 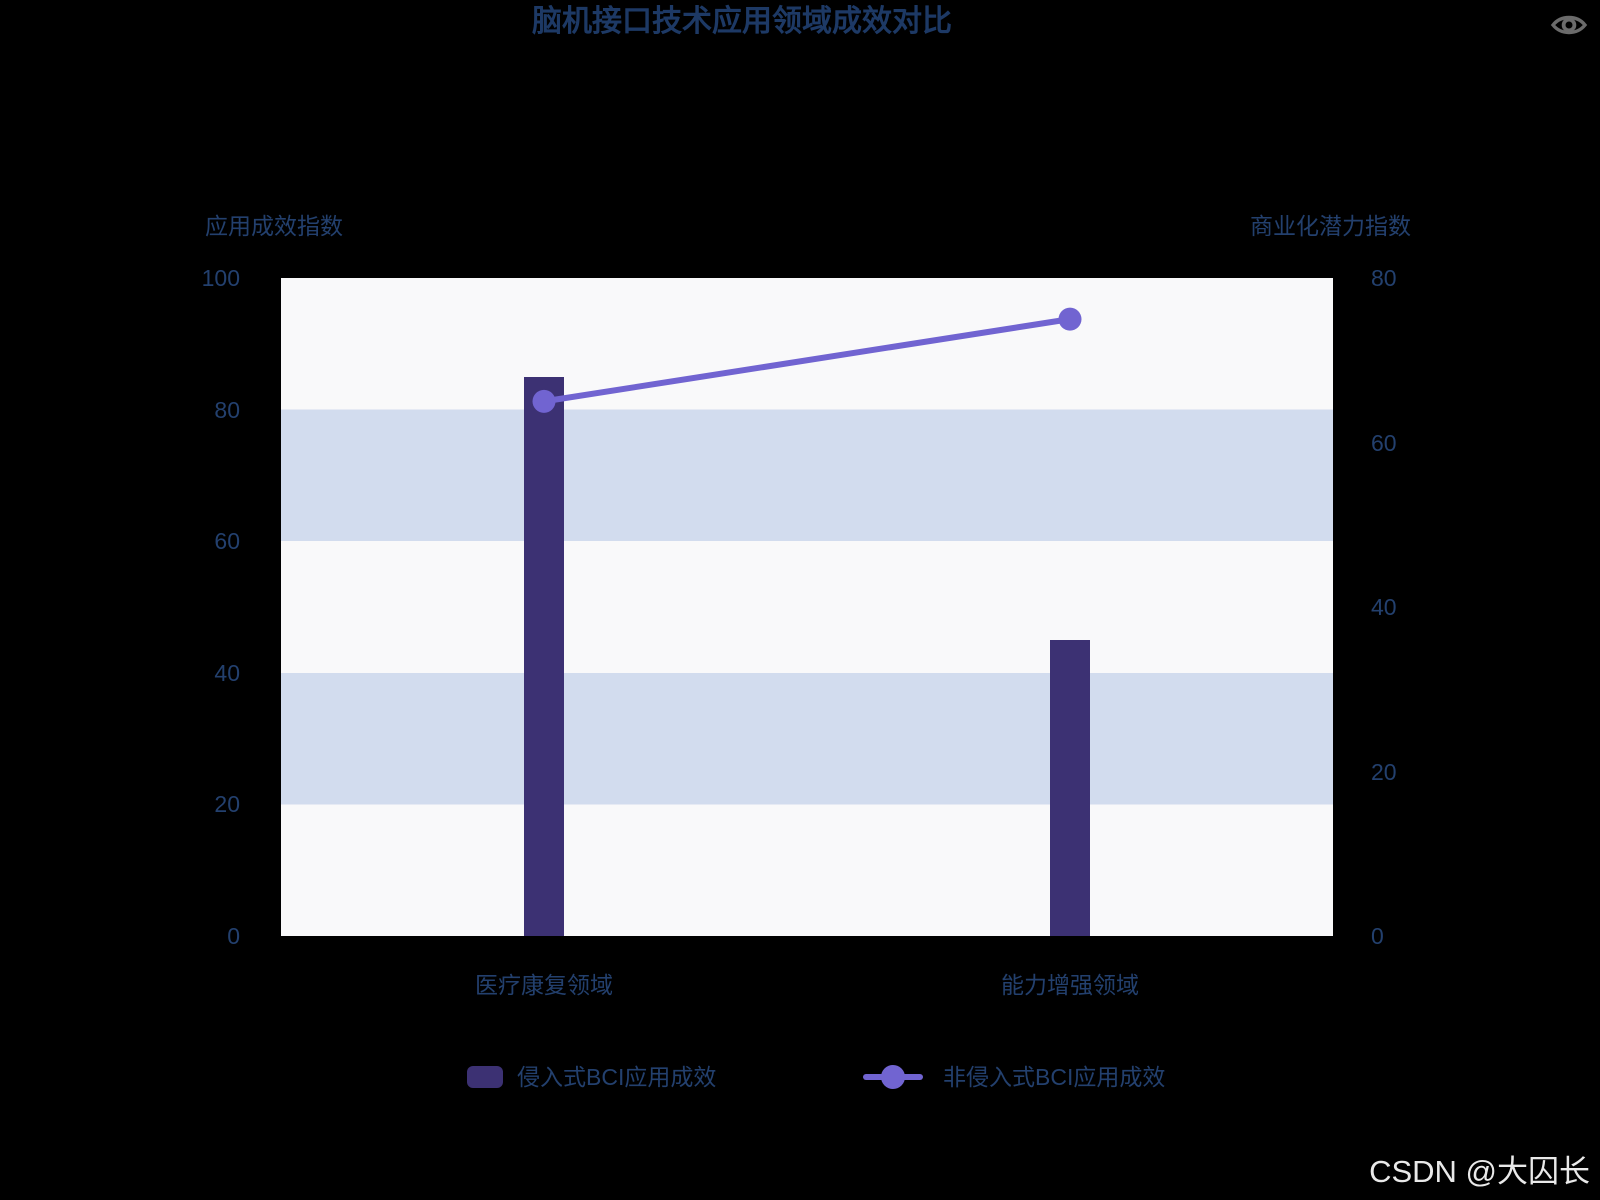 What do you see at coordinates (544, 985) in the screenshot?
I see `x-axis-category-label: 医疗康复领域` at bounding box center [544, 985].